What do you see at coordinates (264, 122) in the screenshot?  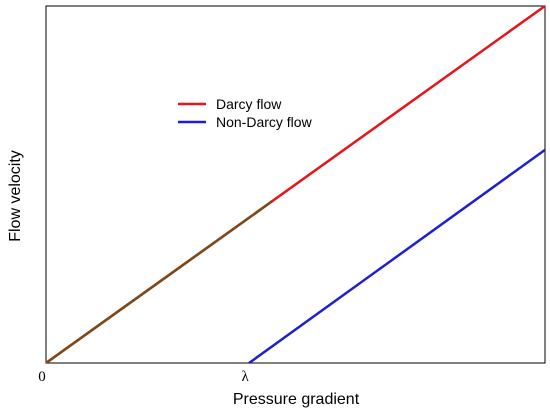 I see `legend-label-non-darcy-flow: Non-Darcy flow` at bounding box center [264, 122].